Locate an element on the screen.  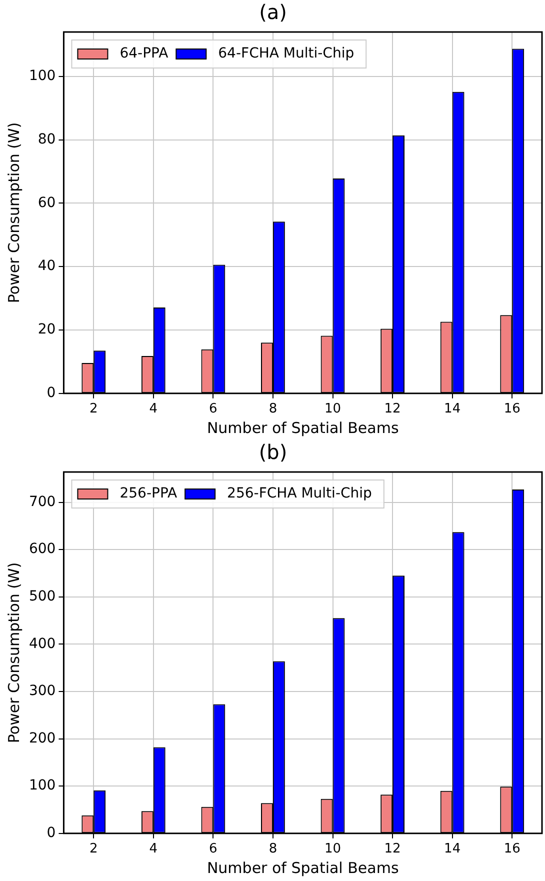
legend-label: 64-PPA is located at coordinates (144, 54).